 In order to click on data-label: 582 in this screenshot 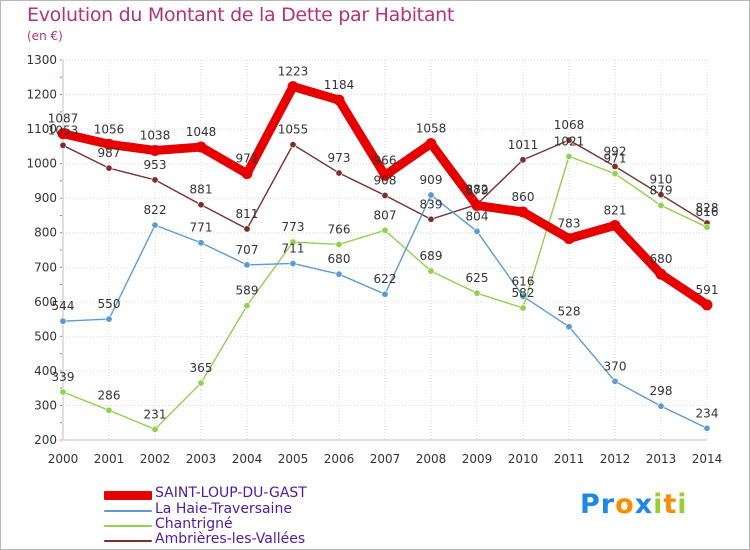, I will do `click(523, 293)`.